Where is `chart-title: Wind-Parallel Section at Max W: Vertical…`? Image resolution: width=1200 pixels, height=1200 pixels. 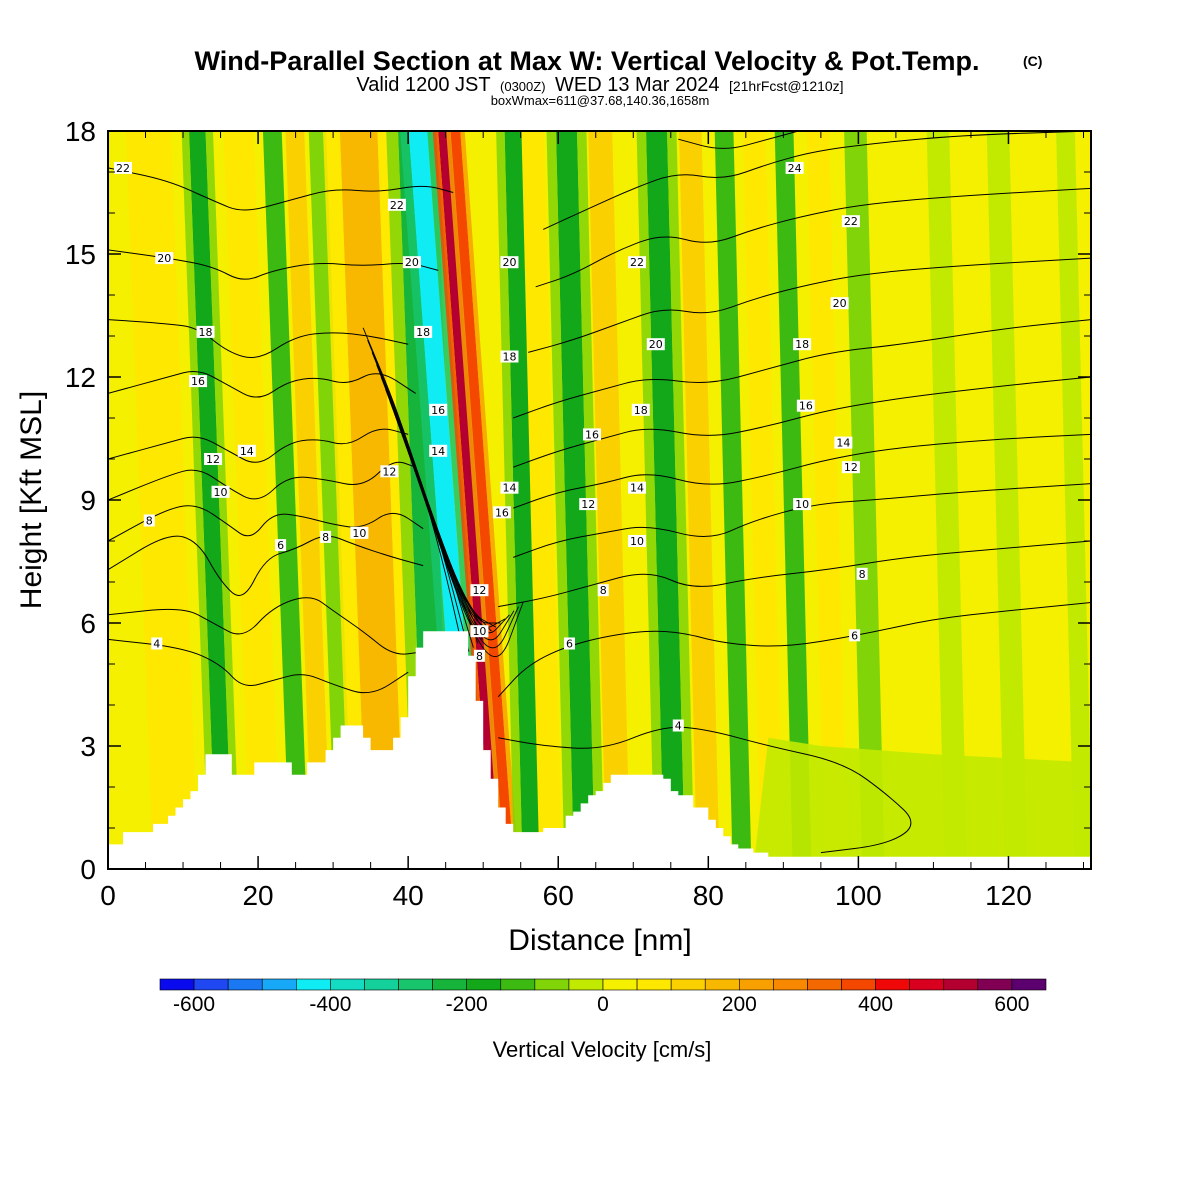 chart-title: Wind-Parallel Section at Max W: Vertical… is located at coordinates (587, 61).